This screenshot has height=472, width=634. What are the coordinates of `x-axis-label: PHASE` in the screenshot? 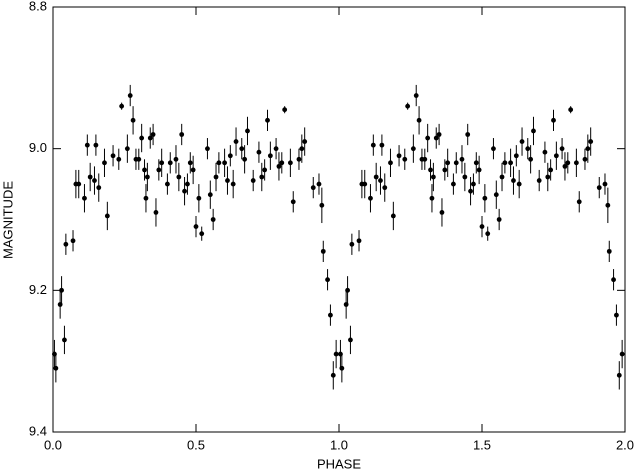 It's located at (339, 463).